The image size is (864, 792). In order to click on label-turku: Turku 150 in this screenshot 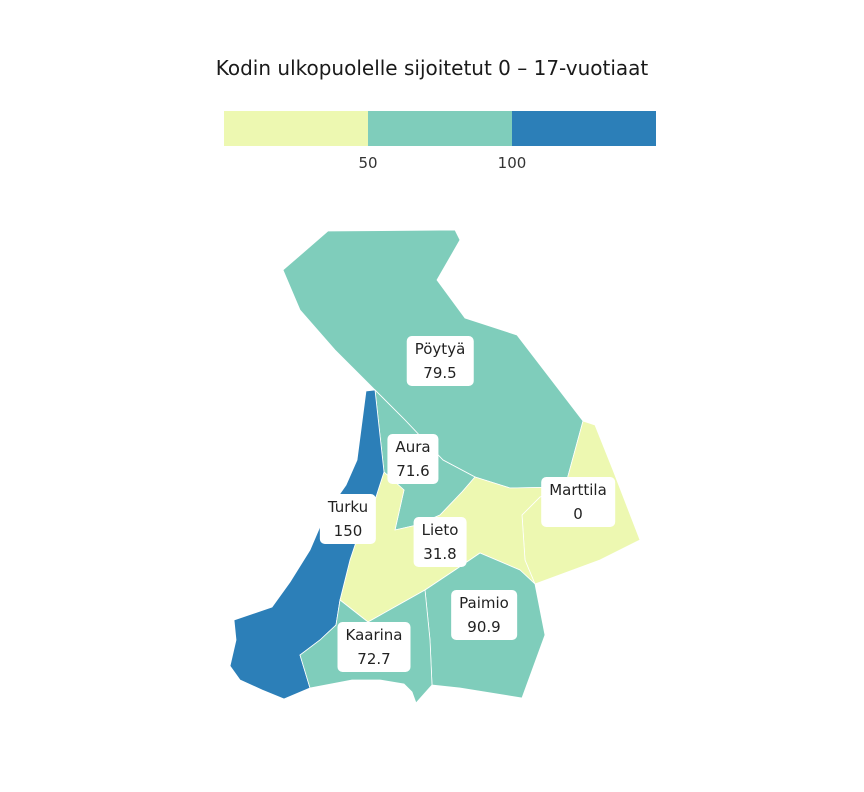, I will do `click(348, 519)`.